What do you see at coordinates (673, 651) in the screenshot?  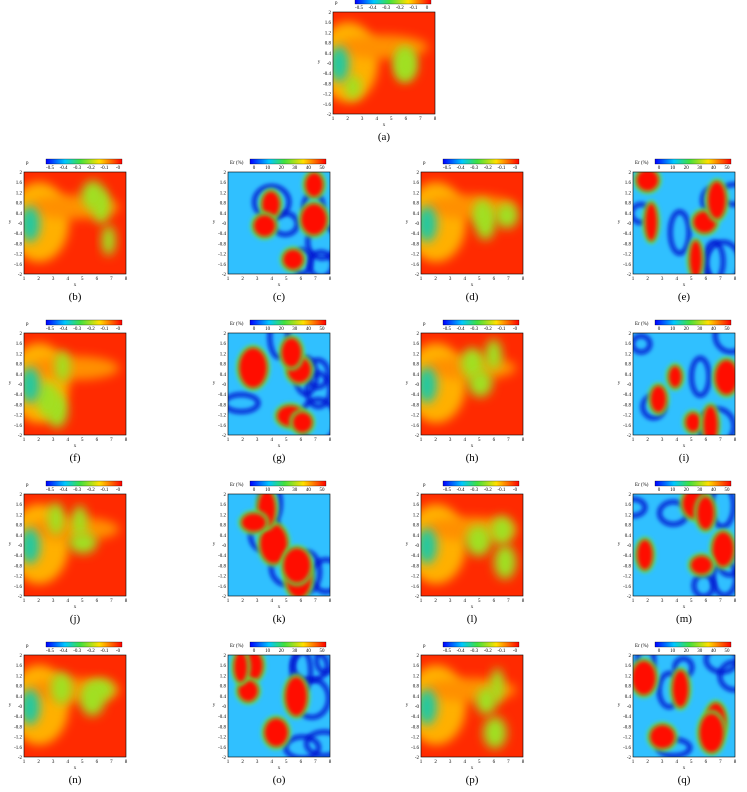 I see `colorbar-tick-label: 10` at bounding box center [673, 651].